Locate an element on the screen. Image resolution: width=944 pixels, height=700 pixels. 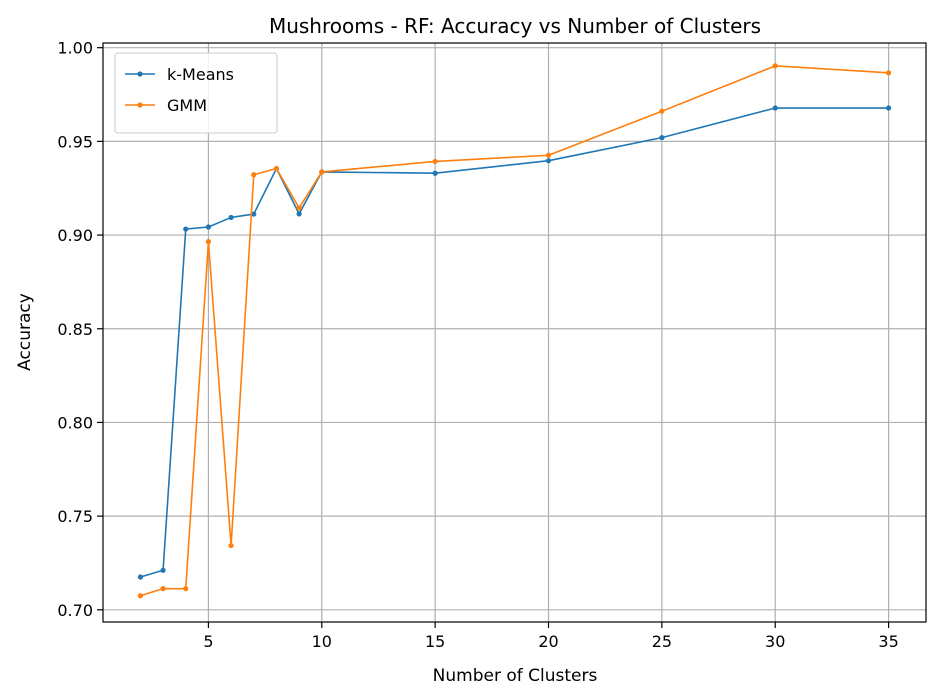
y-axis-title: Accuracy is located at coordinates (25, 332).